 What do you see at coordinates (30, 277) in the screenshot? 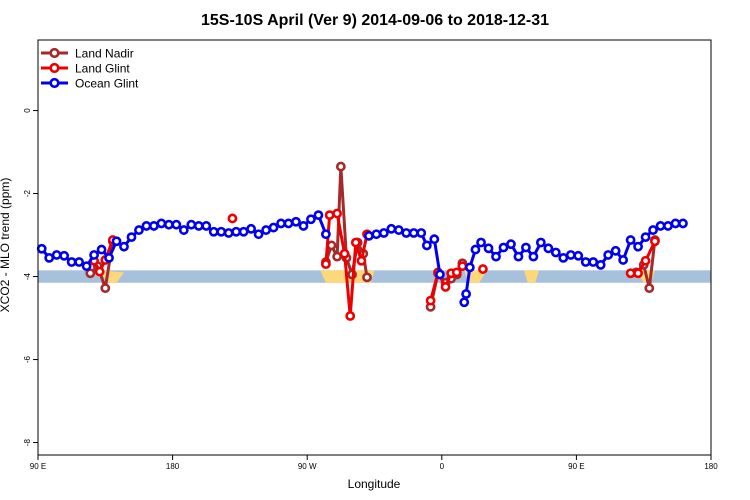
I see `y-axis: 0 -2 -4 -6 -8` at bounding box center [30, 277].